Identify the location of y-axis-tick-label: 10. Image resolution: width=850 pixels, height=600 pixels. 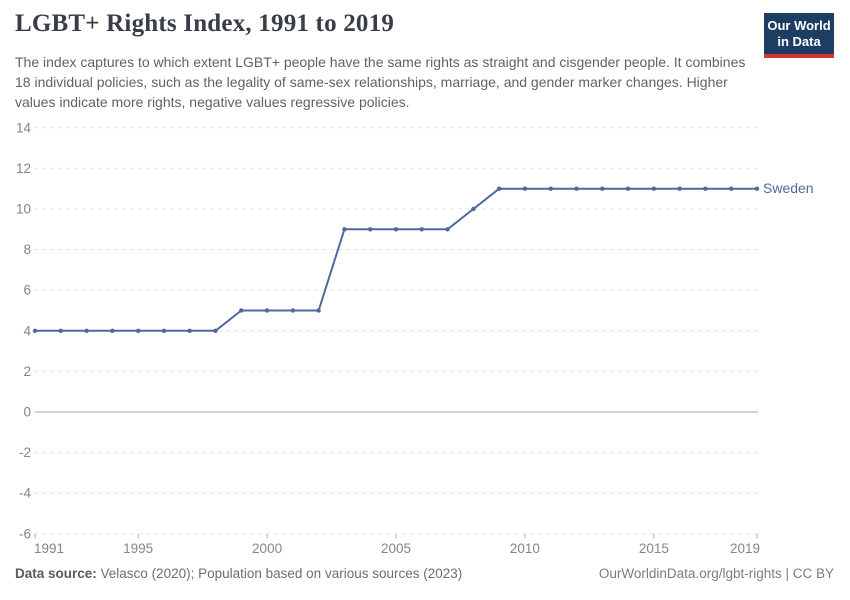
(23, 209).